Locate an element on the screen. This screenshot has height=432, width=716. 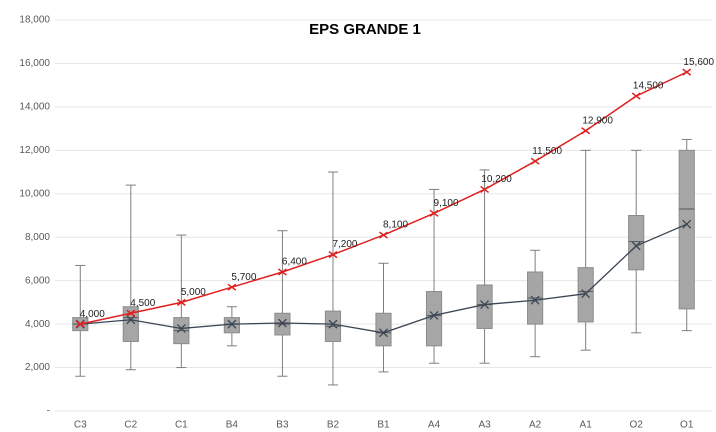
y-tick-label: 10,000 is located at coordinates (34, 193).